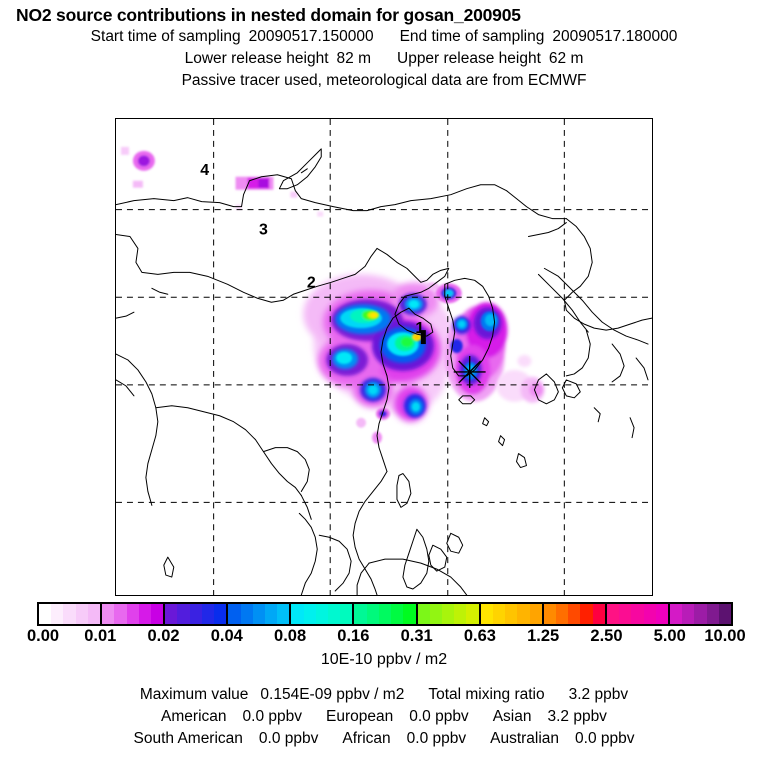 This screenshot has width=768, height=768. I want to click on colorbar-tick-9: 2.50, so click(606, 636).